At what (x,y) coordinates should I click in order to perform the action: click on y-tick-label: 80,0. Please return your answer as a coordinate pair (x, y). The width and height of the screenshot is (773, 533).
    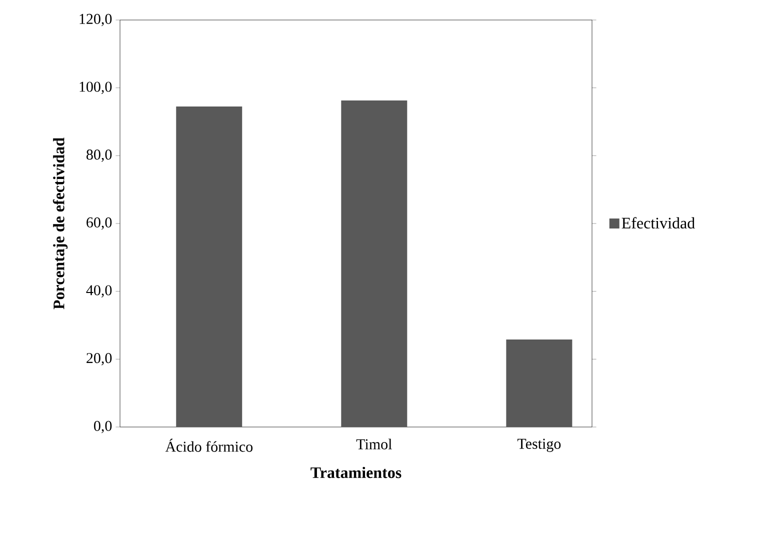
    Looking at the image, I should click on (99, 156).